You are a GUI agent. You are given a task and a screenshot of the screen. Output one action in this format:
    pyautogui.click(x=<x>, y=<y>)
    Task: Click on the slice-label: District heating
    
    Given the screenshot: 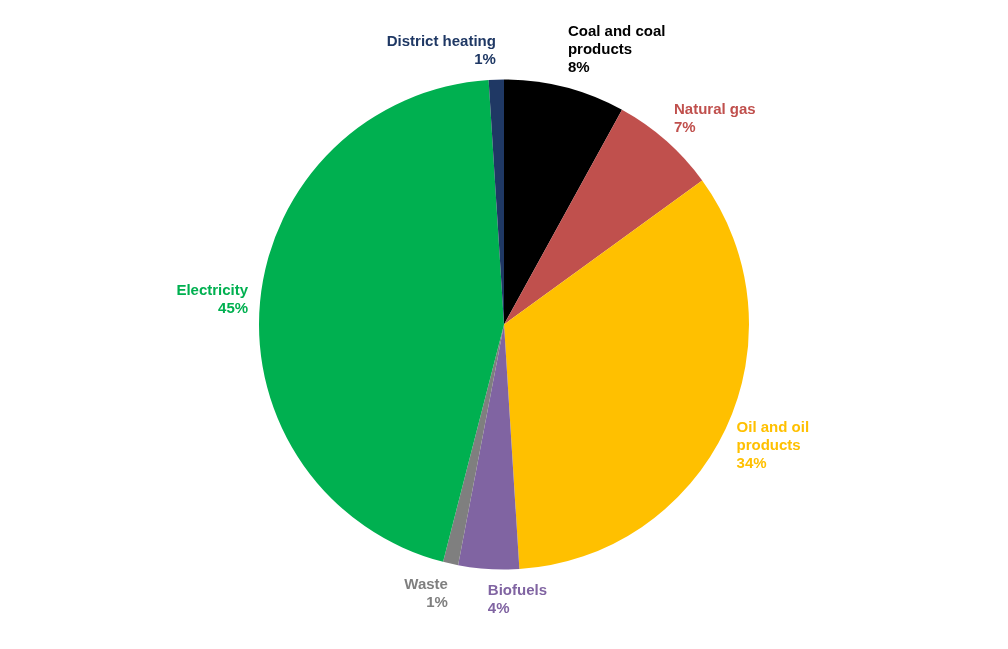 What is the action you would take?
    pyautogui.click(x=441, y=40)
    